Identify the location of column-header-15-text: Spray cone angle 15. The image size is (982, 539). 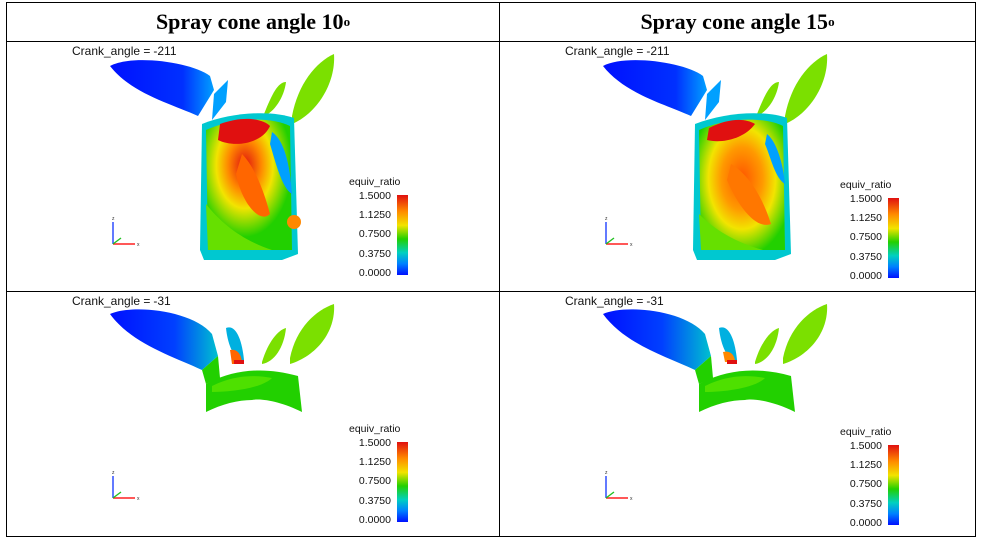
(734, 21).